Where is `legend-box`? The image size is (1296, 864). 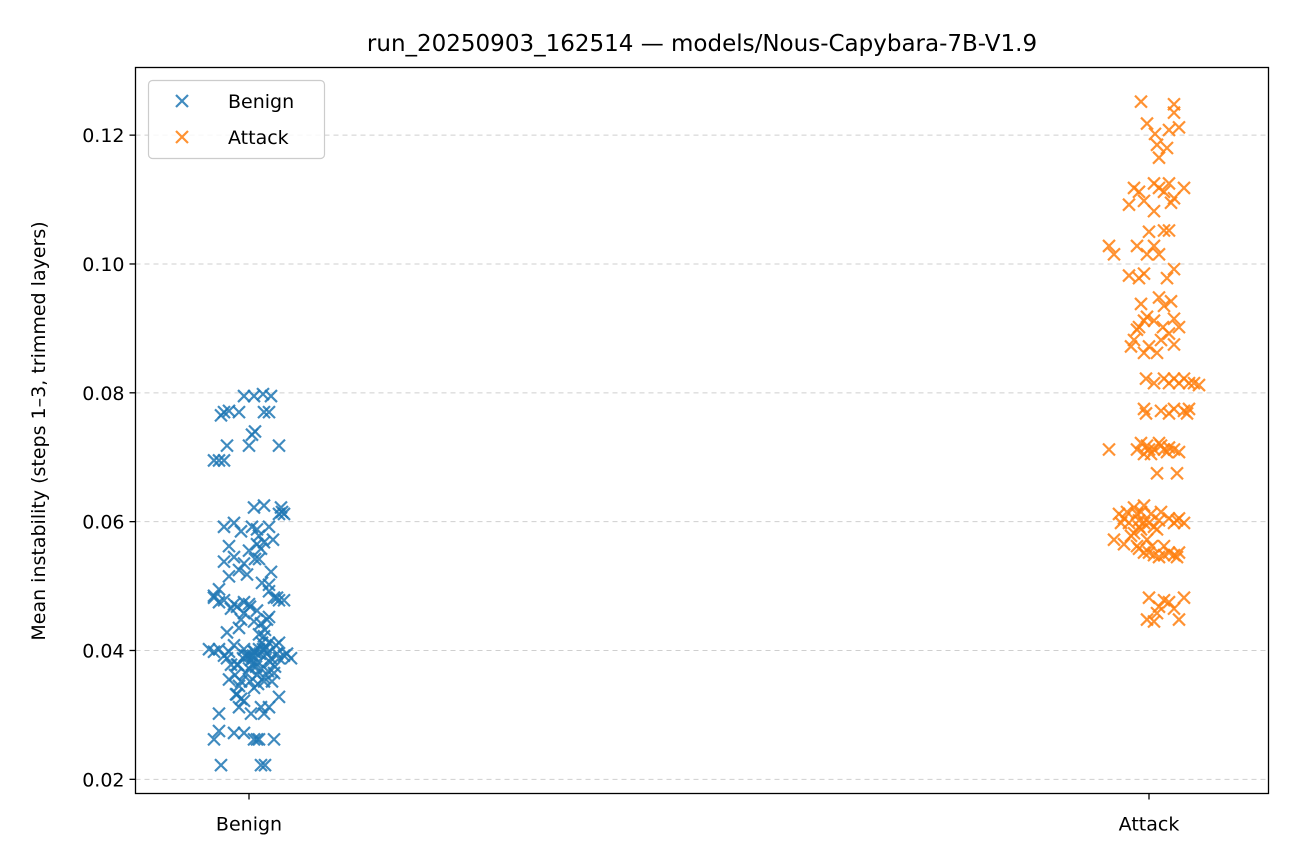
legend-box is located at coordinates (236, 119).